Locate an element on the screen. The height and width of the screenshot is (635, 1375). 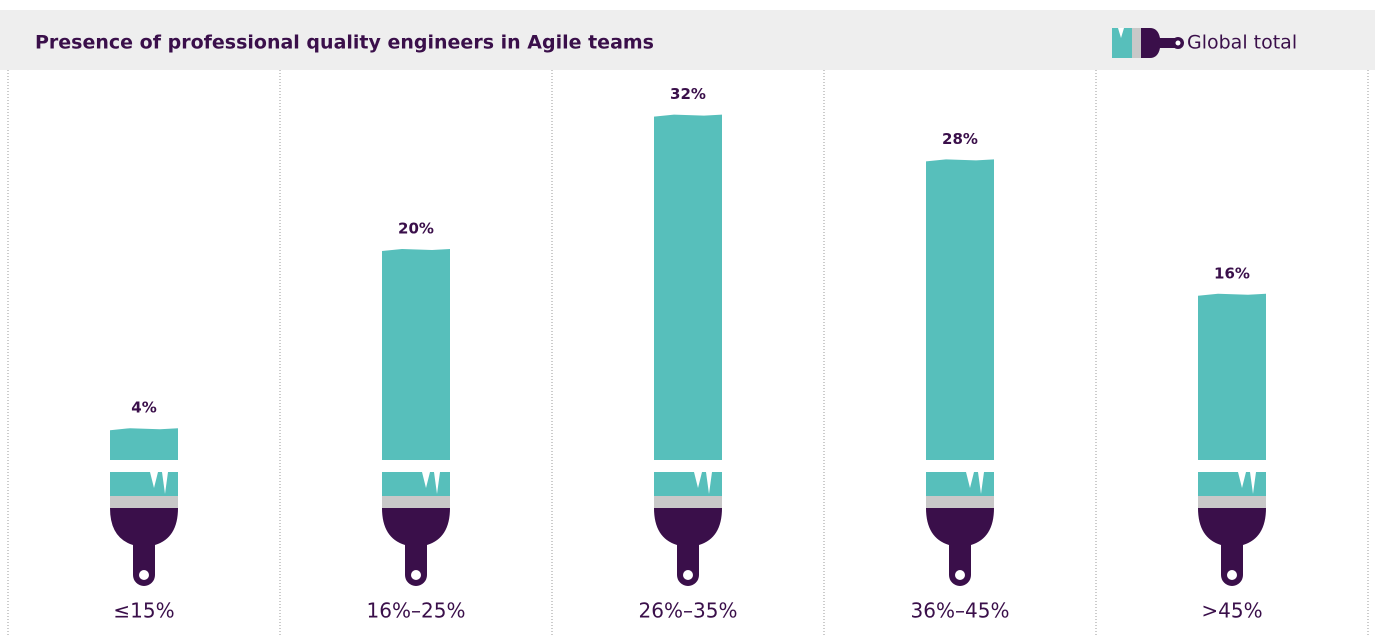
x-tick-label: >45% is located at coordinates (1231, 611).